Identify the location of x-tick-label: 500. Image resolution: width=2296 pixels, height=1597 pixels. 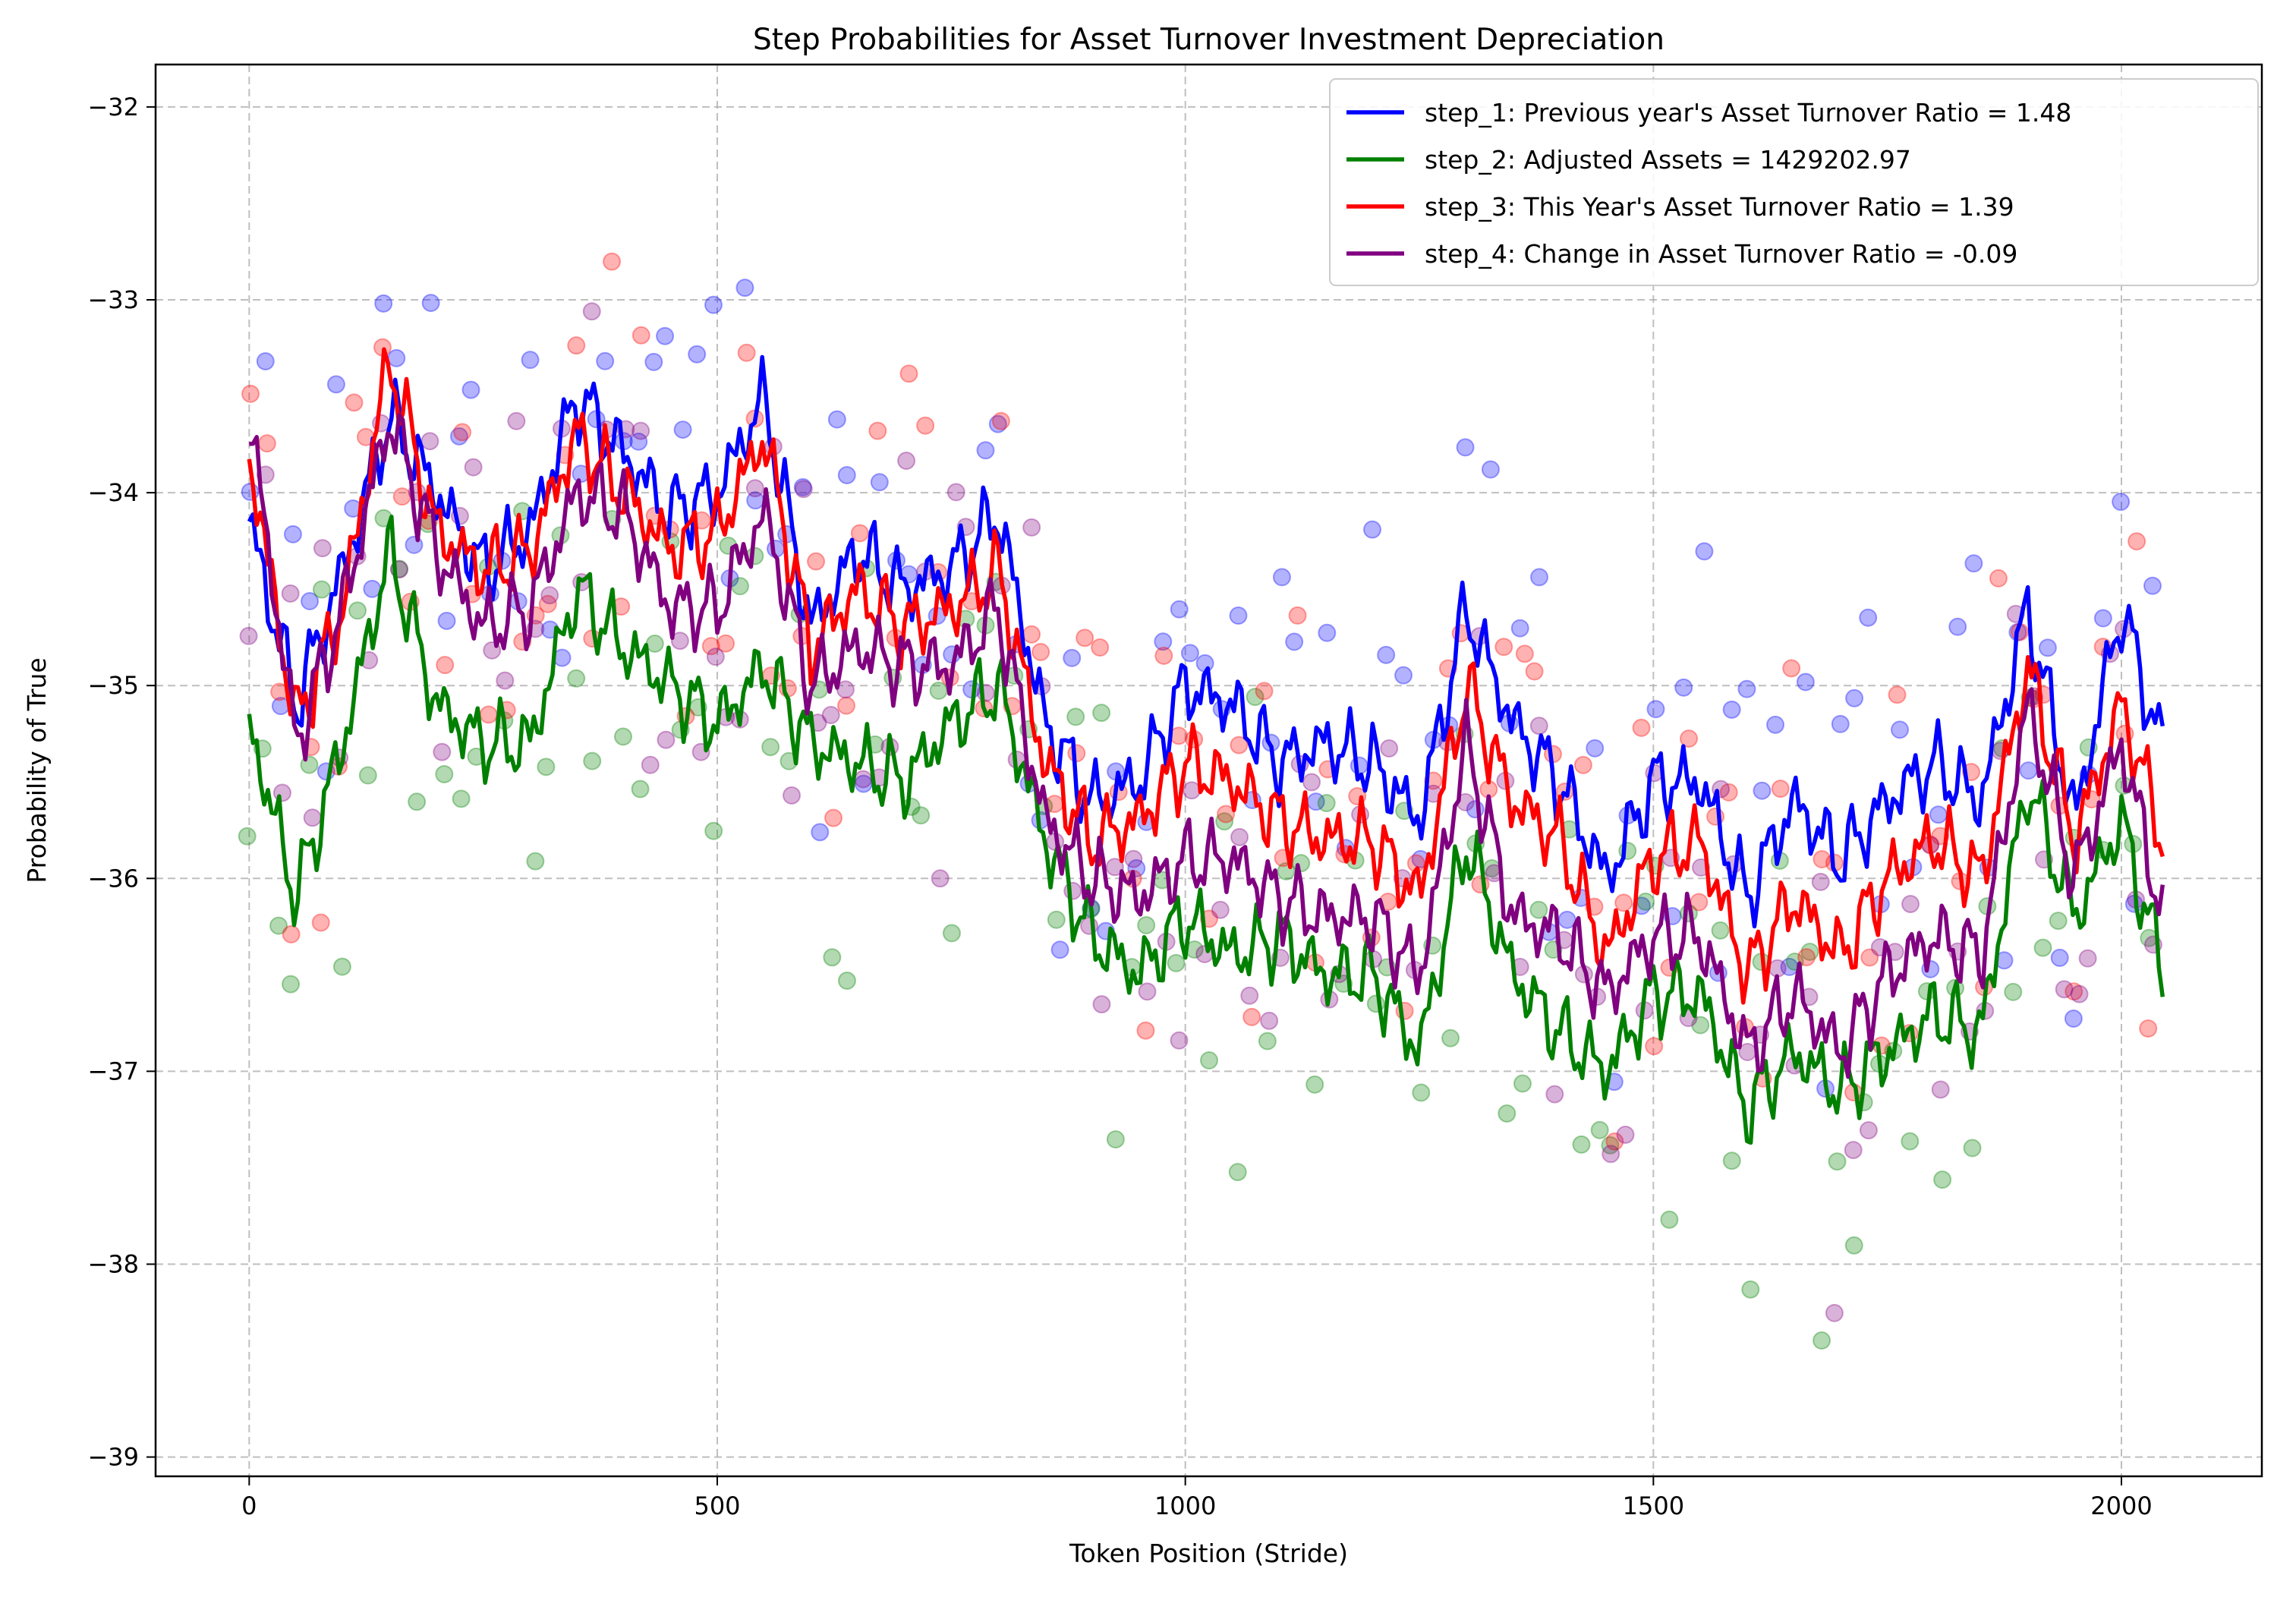
(717, 1505).